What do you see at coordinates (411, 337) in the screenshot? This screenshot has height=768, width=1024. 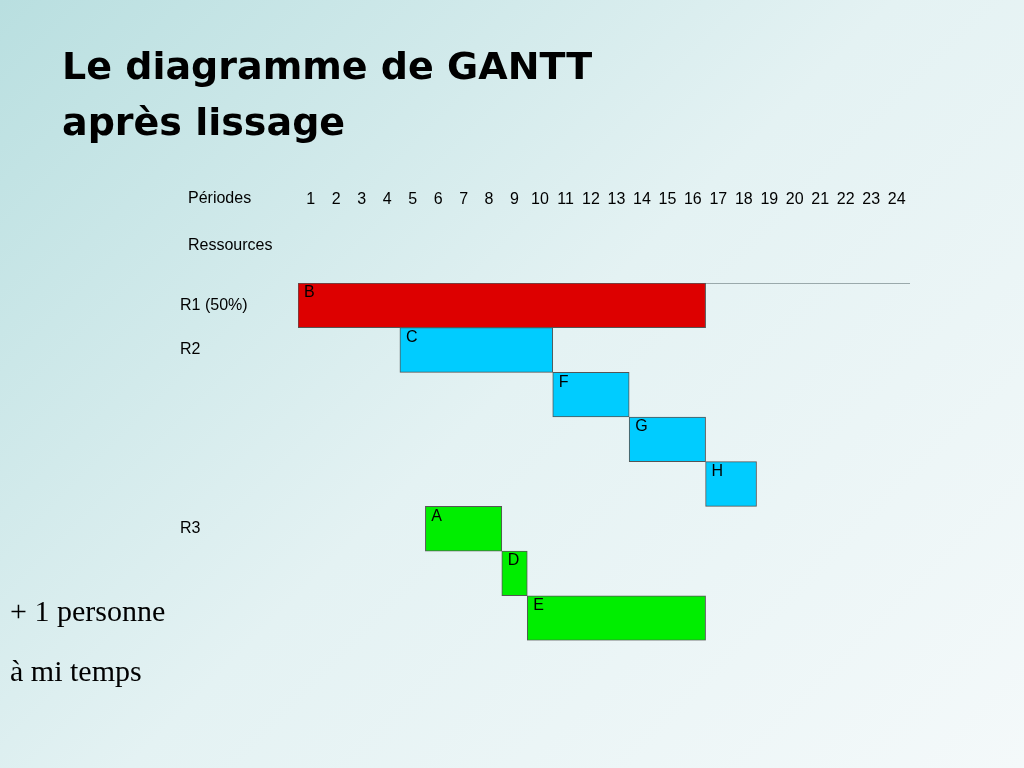 I see `data-label: C` at bounding box center [411, 337].